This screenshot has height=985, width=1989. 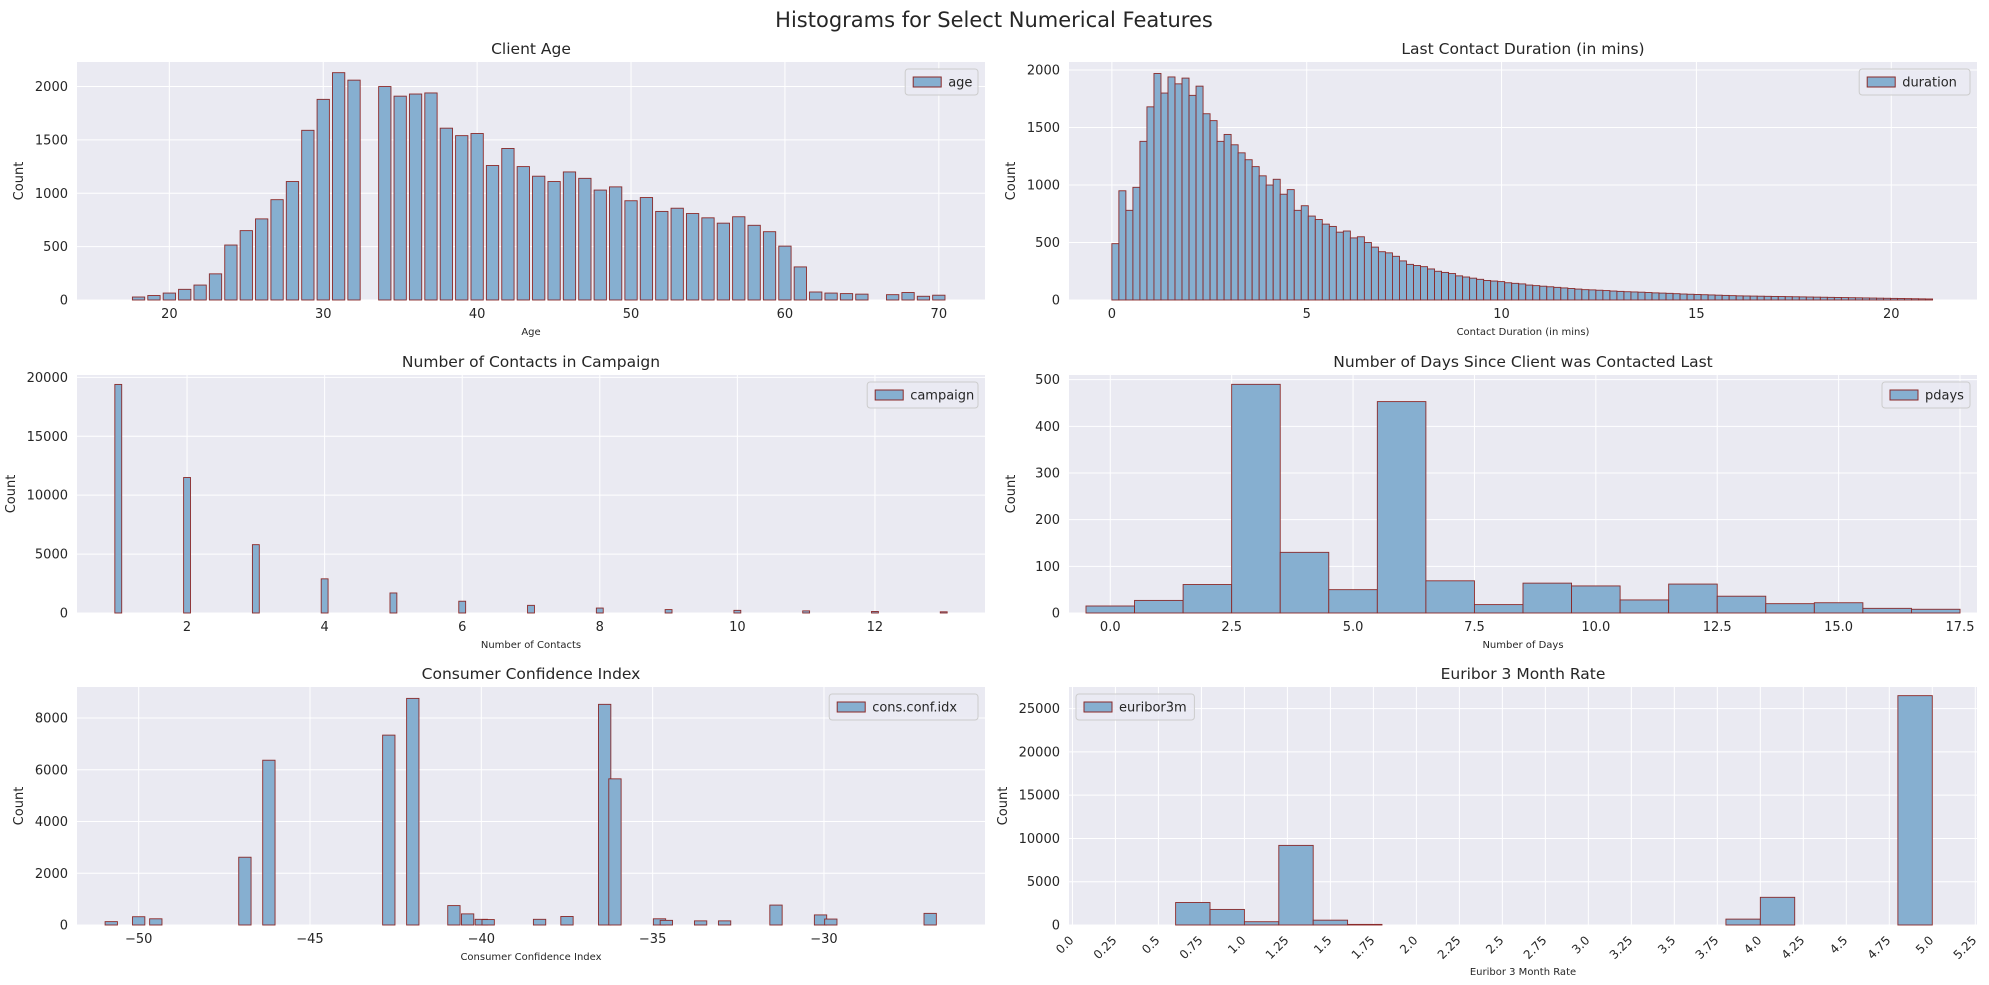 What do you see at coordinates (187, 627) in the screenshot?
I see `x-tick-label: 2` at bounding box center [187, 627].